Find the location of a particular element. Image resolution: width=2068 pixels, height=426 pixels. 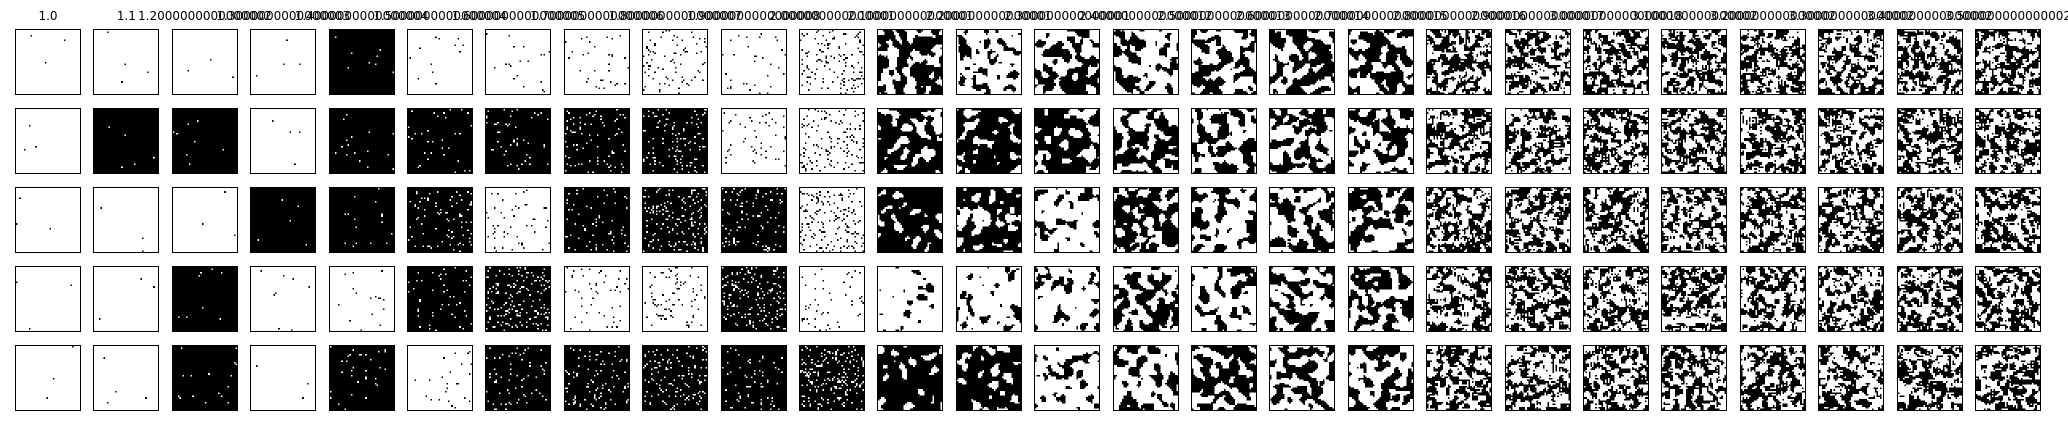

column-title: 1.9000000000000008 is located at coordinates (753, 16).